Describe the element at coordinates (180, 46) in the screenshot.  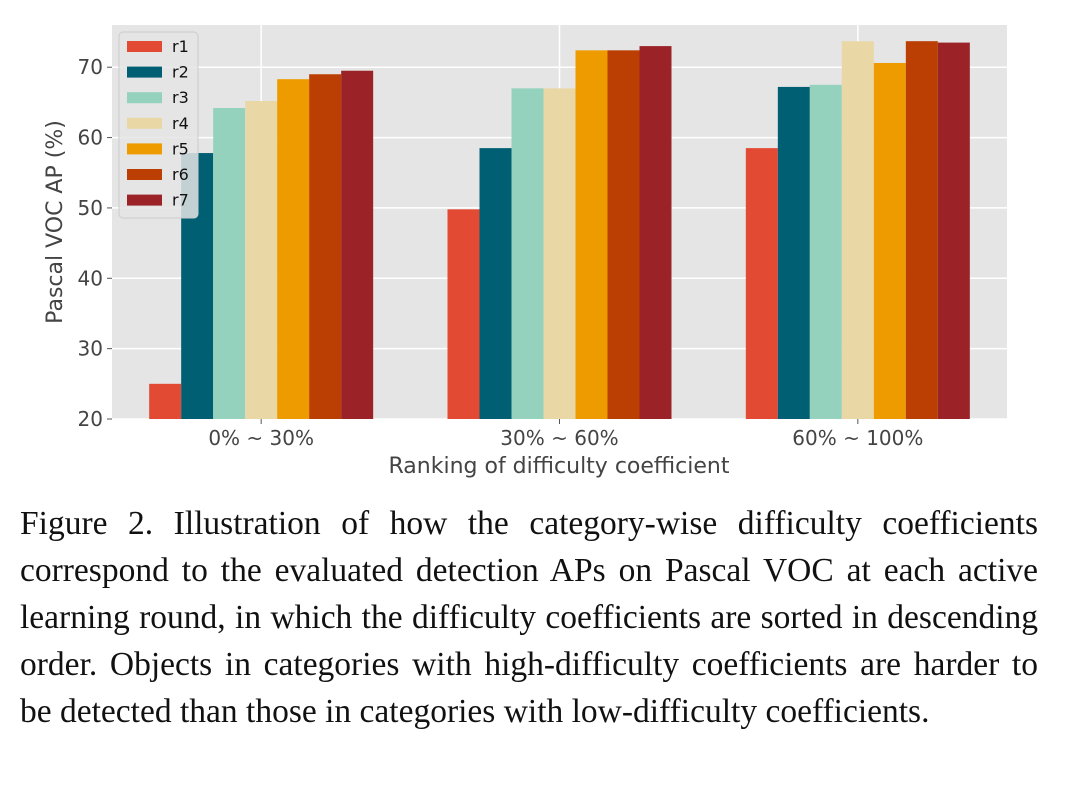
I see `legend-label: r1` at that location.